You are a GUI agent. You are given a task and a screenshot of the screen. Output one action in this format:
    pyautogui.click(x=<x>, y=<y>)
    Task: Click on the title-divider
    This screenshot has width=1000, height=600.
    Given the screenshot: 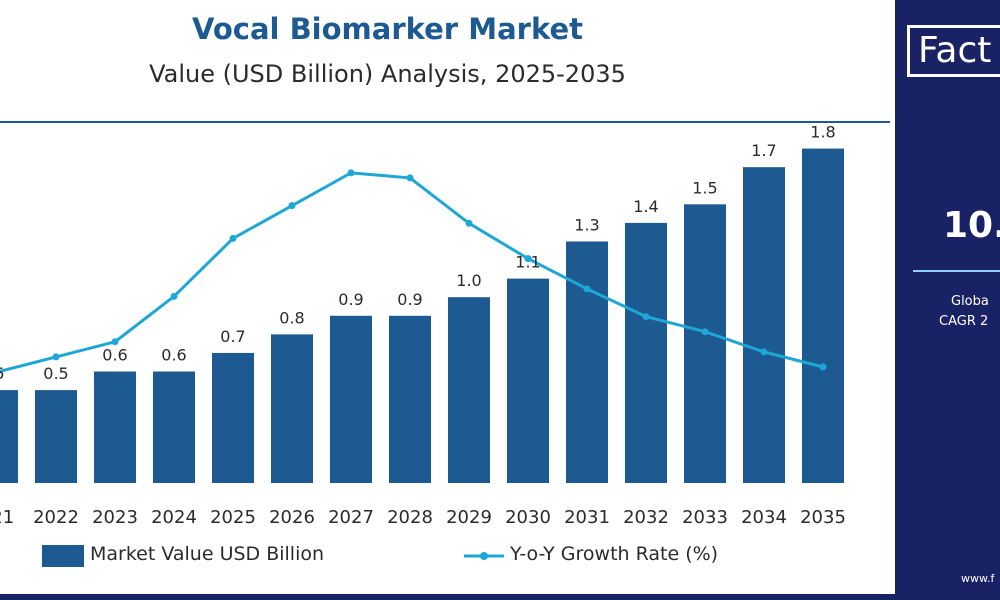 What is the action you would take?
    pyautogui.click(x=445, y=122)
    